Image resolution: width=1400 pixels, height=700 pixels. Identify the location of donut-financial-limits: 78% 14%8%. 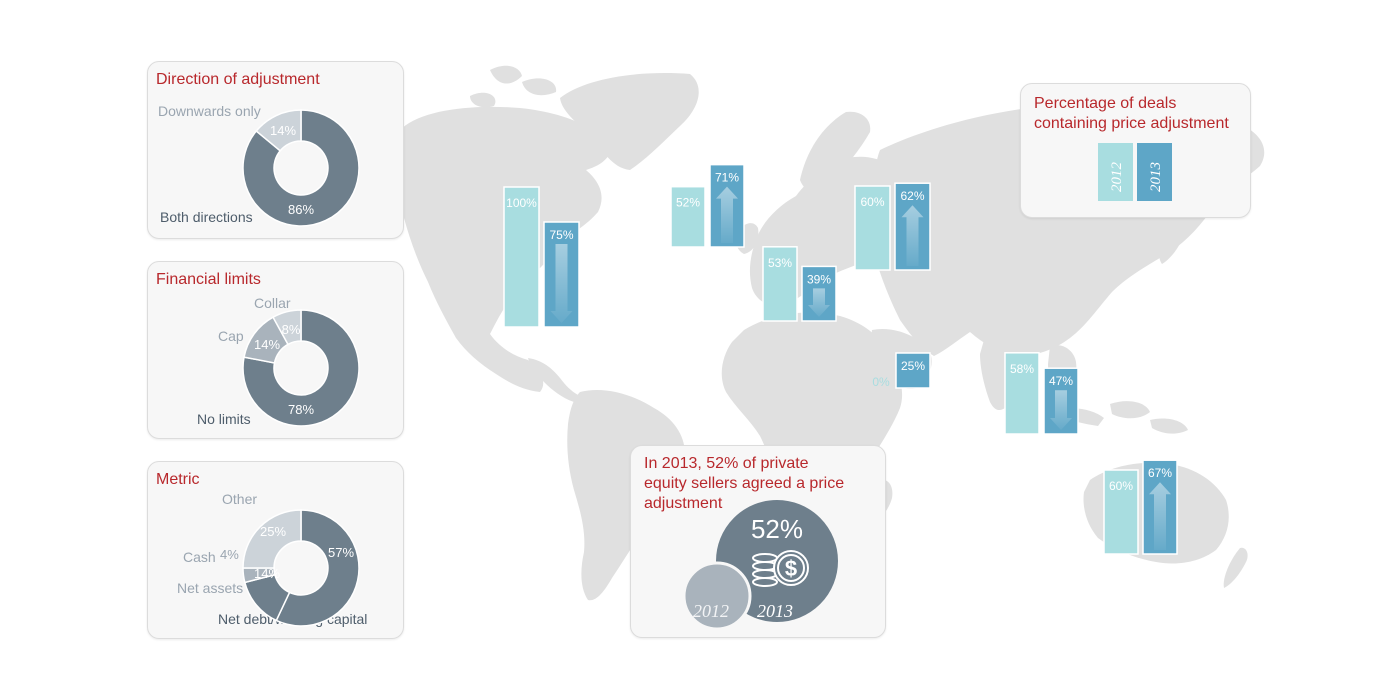
(301, 368).